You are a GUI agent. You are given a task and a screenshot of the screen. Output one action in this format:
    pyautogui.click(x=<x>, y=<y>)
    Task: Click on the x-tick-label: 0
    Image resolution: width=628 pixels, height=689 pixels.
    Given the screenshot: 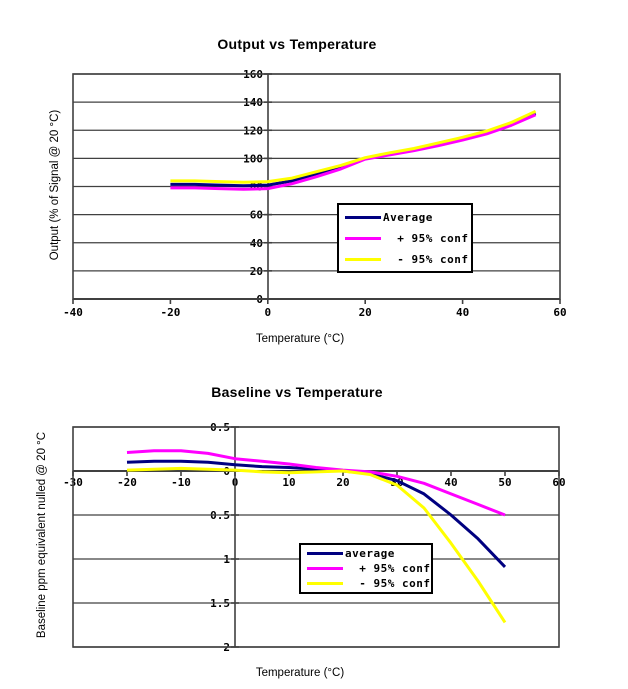 What is the action you would take?
    pyautogui.click(x=267, y=312)
    